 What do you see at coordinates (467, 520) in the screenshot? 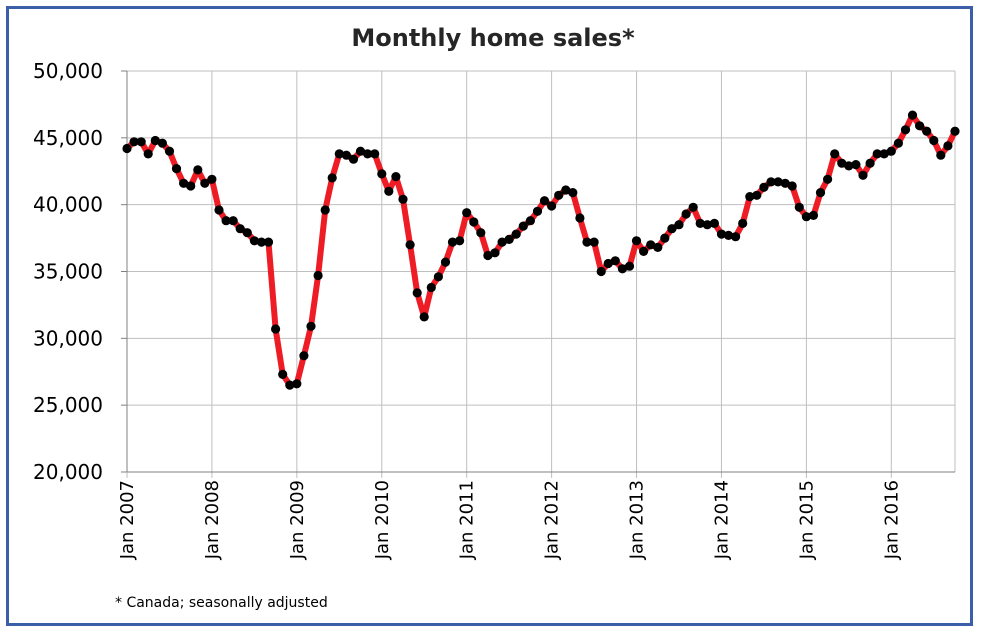
I see `x-tick-label: Jan 2011` at bounding box center [467, 520].